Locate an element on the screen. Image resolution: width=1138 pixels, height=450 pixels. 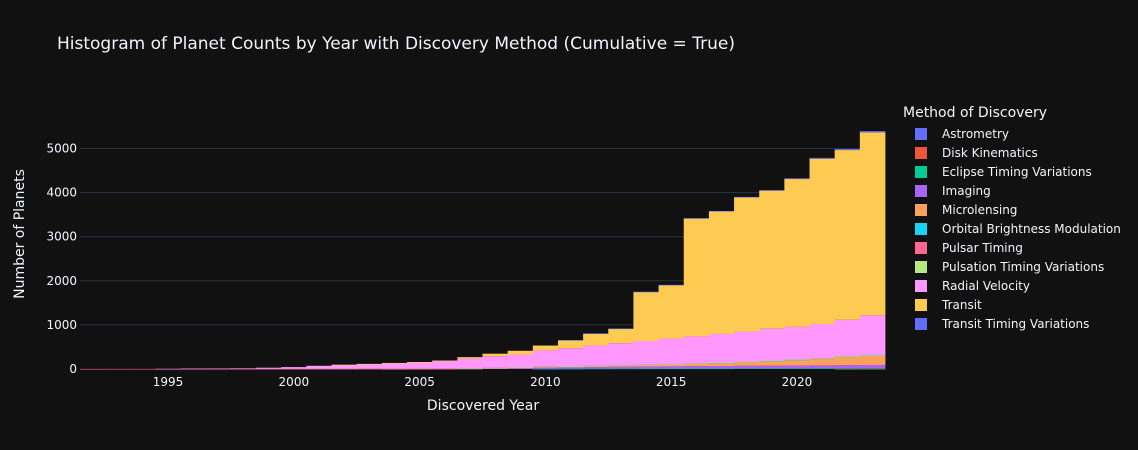
y-tick-label: 5000 is located at coordinates (61, 149).